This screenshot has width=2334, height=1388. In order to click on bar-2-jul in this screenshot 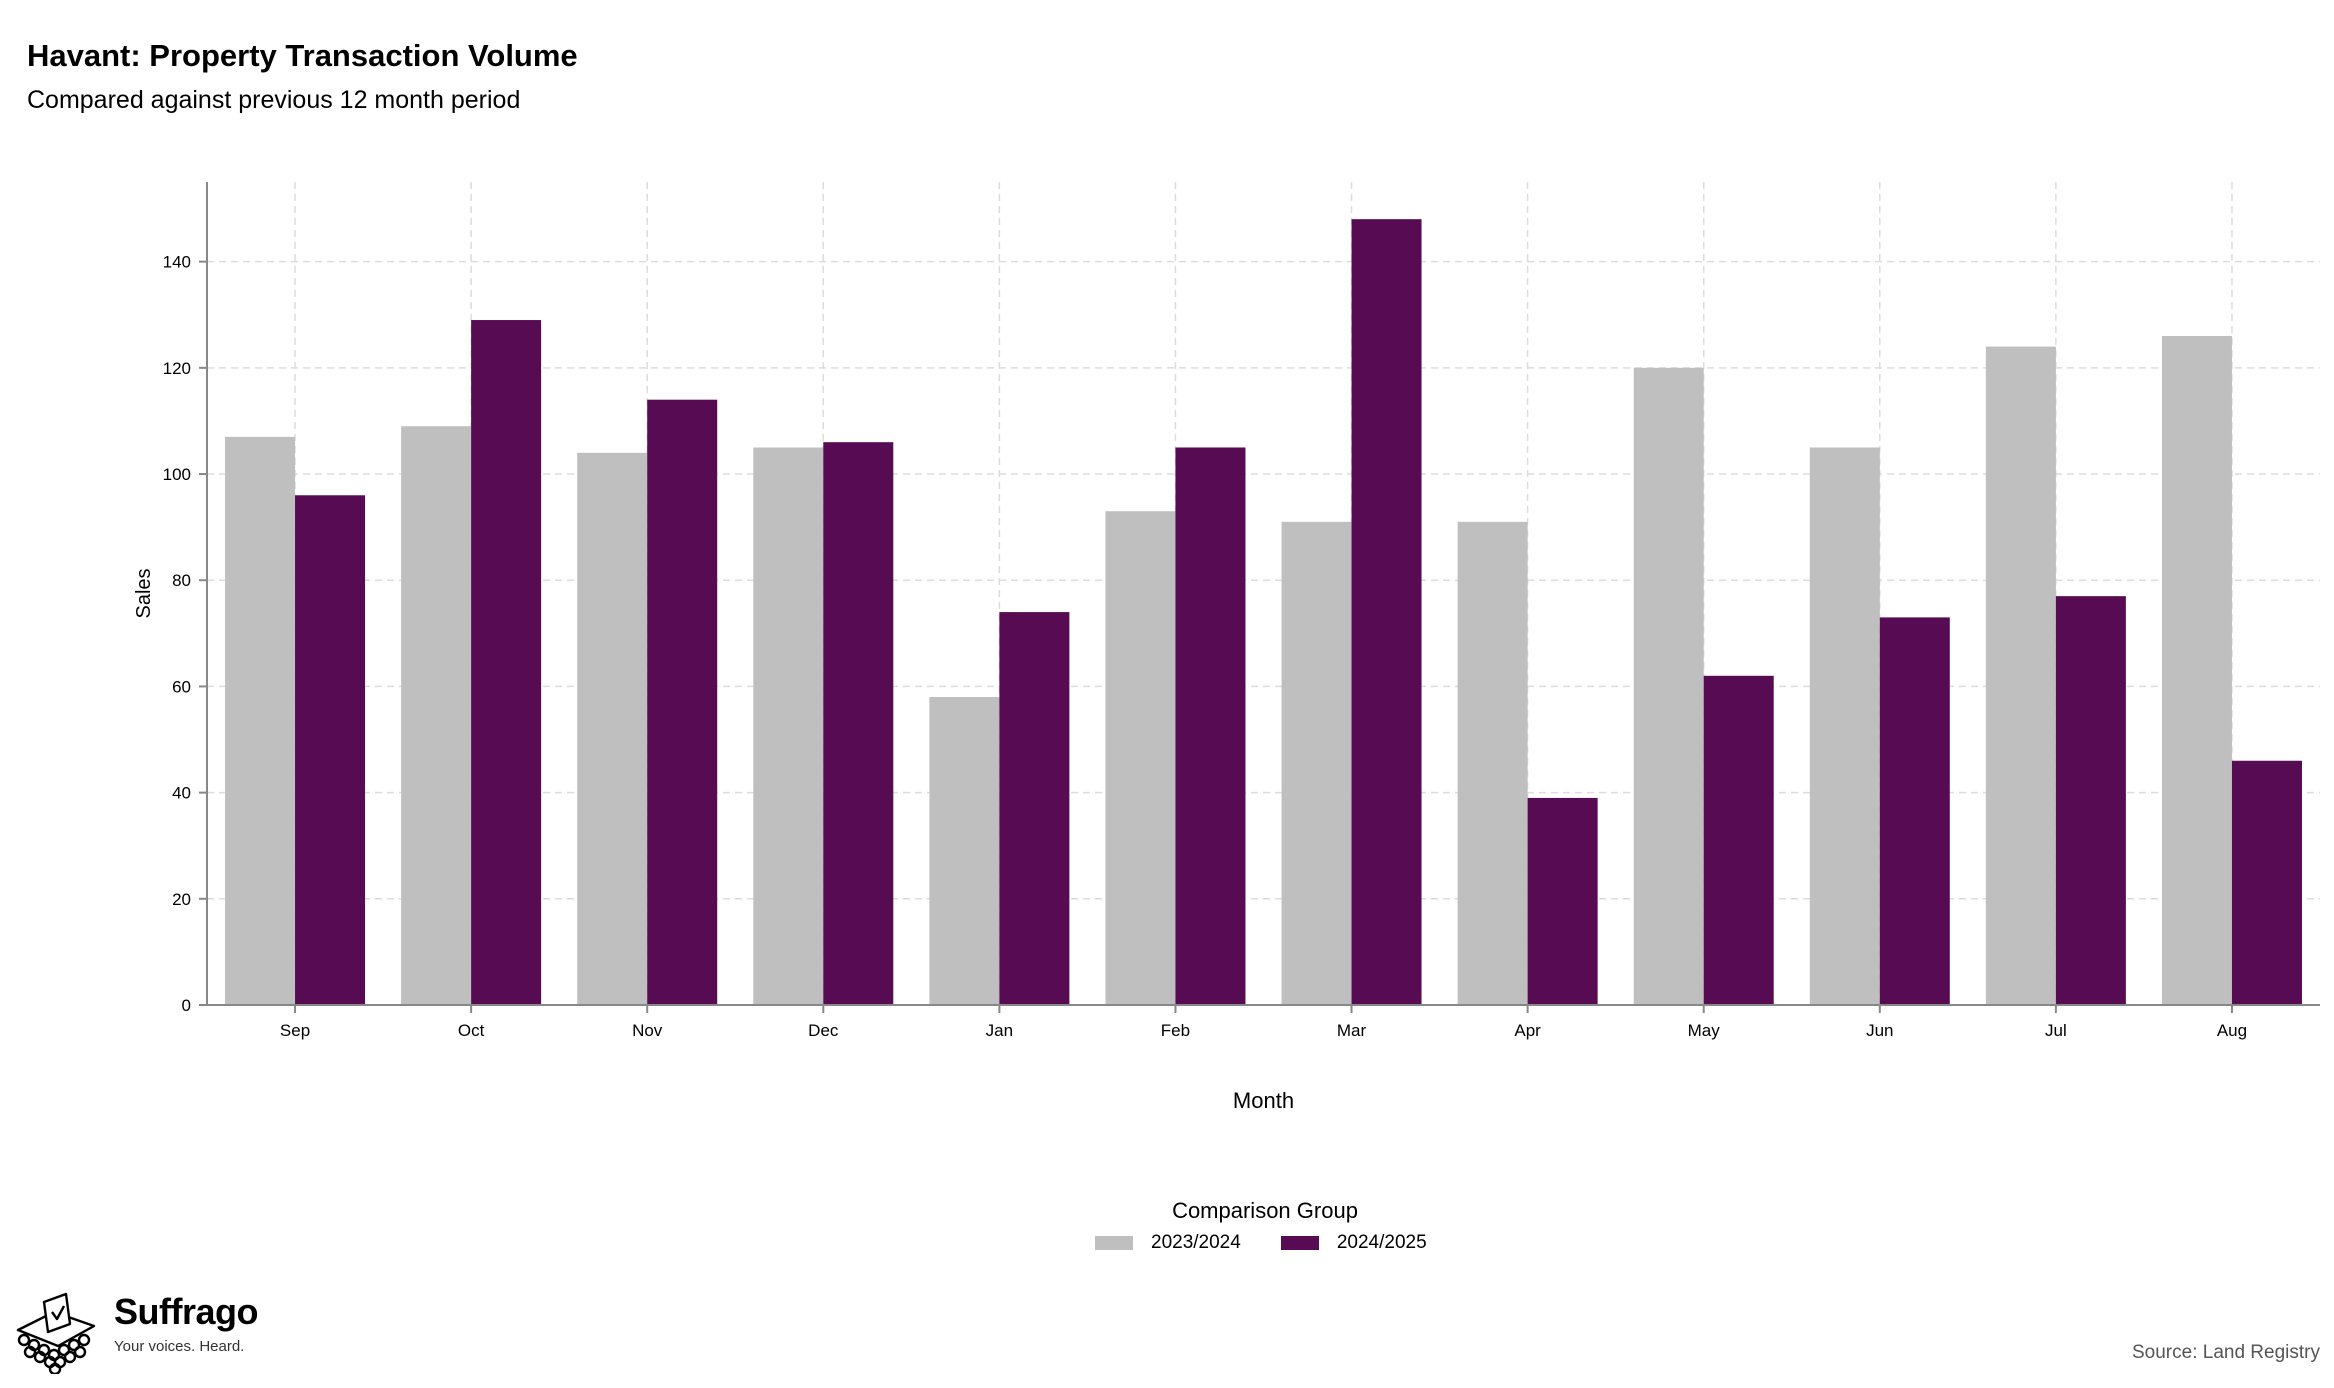, I will do `click(2090, 800)`.